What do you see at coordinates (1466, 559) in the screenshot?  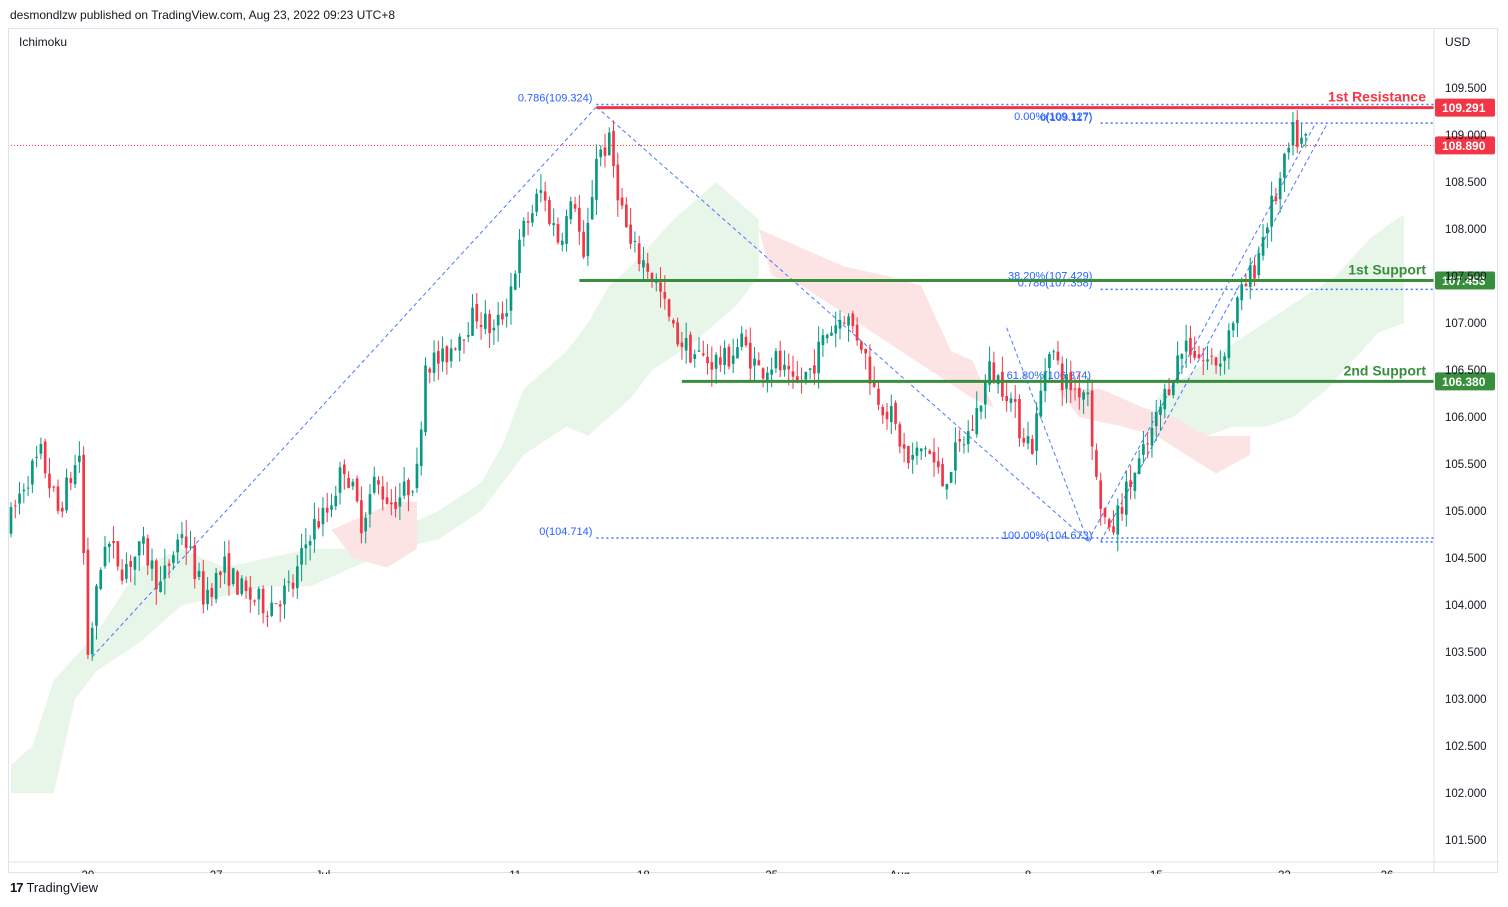 I see `y-tick-label: 104.500` at bounding box center [1466, 559].